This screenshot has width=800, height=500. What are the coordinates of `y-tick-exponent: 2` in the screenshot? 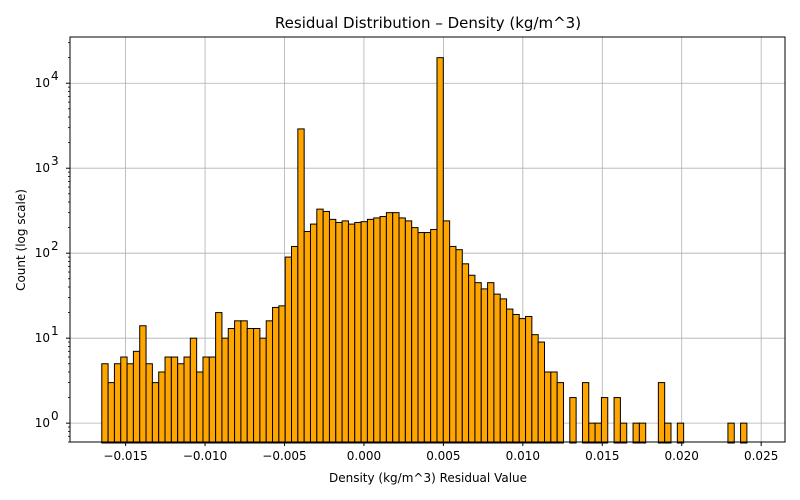 It's located at (55, 246).